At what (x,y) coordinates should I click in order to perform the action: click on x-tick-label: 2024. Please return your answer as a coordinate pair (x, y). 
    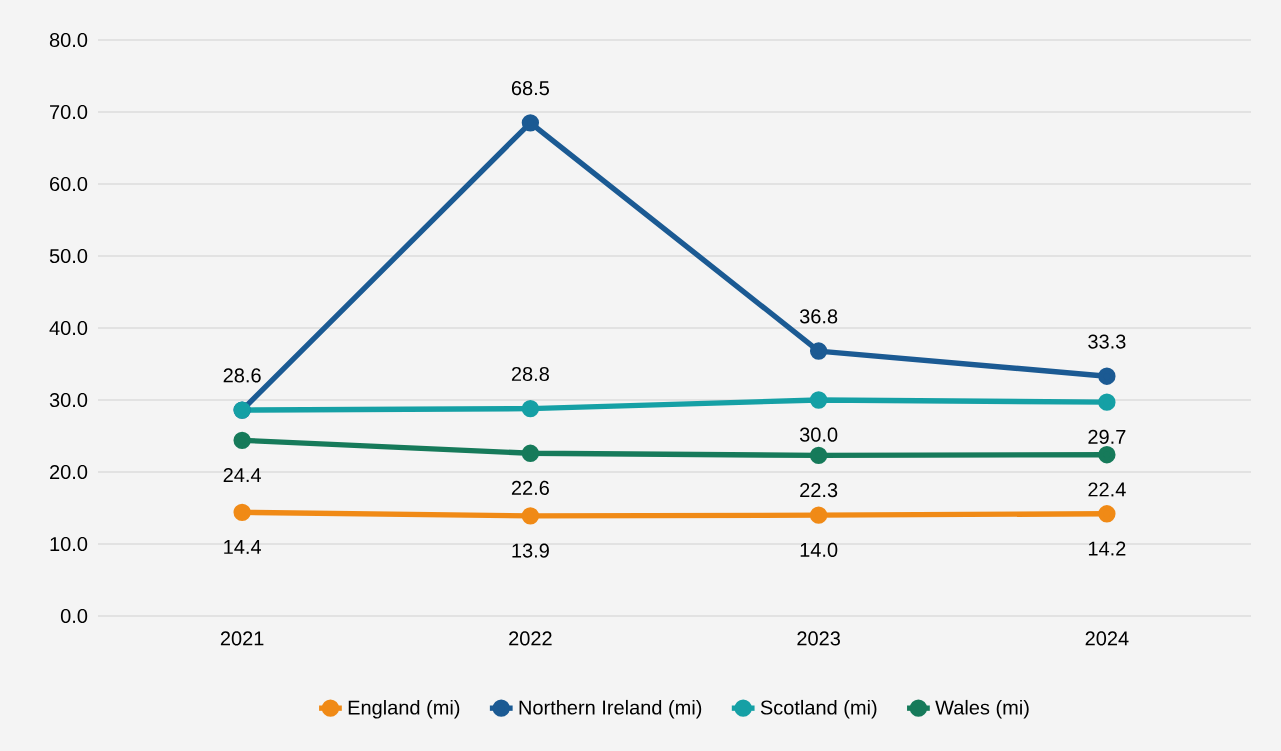
    Looking at the image, I should click on (1107, 638).